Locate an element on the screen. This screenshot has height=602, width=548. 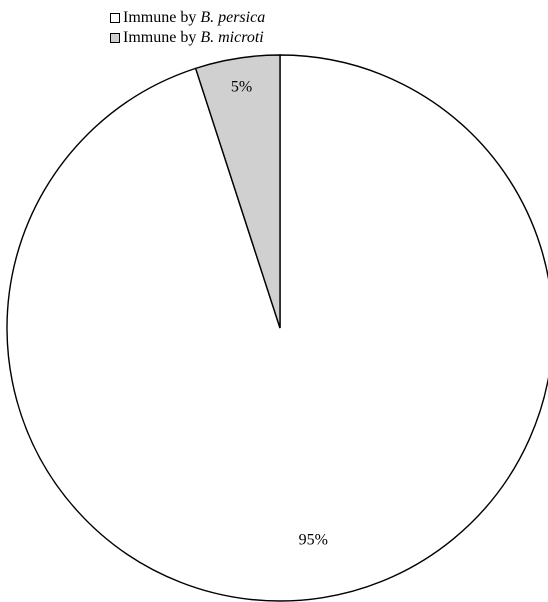
legend-swatch-persica is located at coordinates (115, 18).